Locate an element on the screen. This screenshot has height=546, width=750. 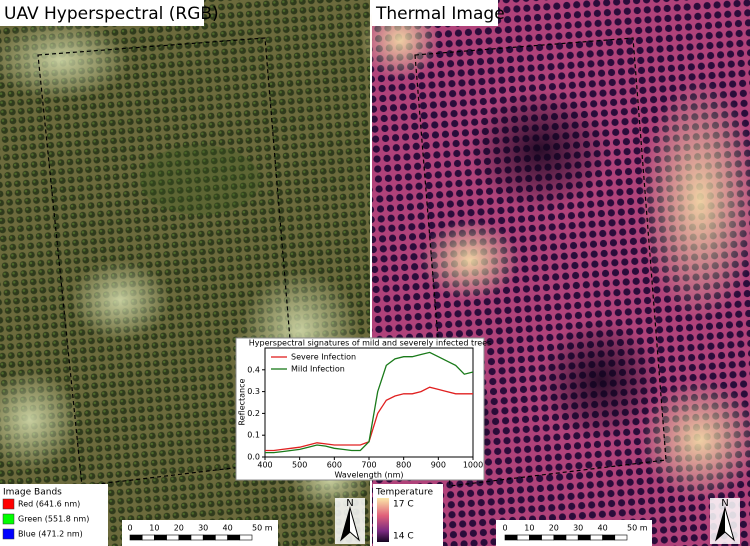
x-tick-label: 600 is located at coordinates (334, 465).